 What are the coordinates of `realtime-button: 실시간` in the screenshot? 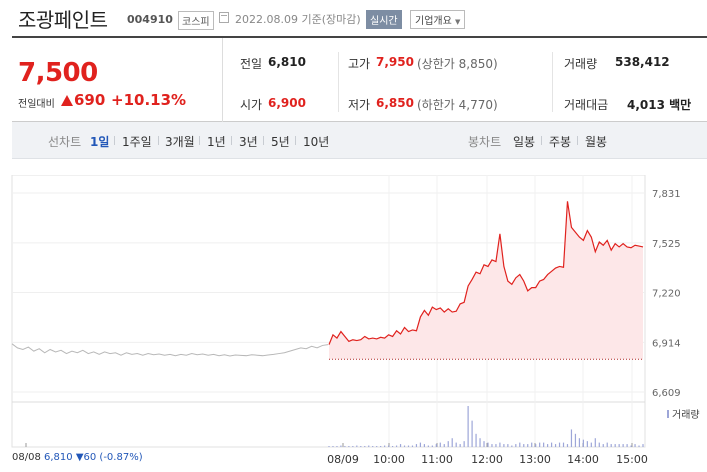 It's located at (384, 19).